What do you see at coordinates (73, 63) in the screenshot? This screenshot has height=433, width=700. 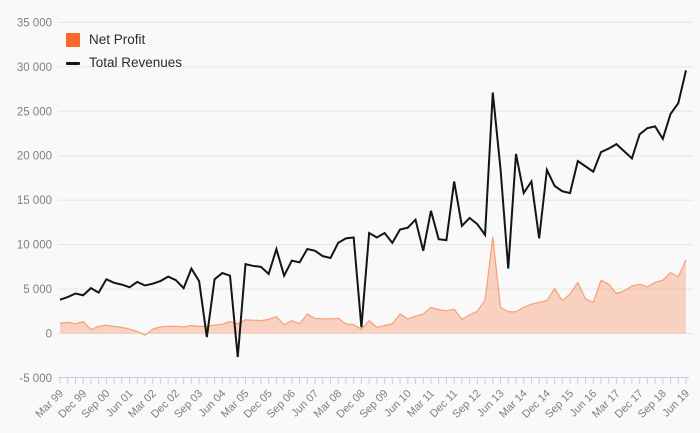 I see `total-revenues-line-icon` at bounding box center [73, 63].